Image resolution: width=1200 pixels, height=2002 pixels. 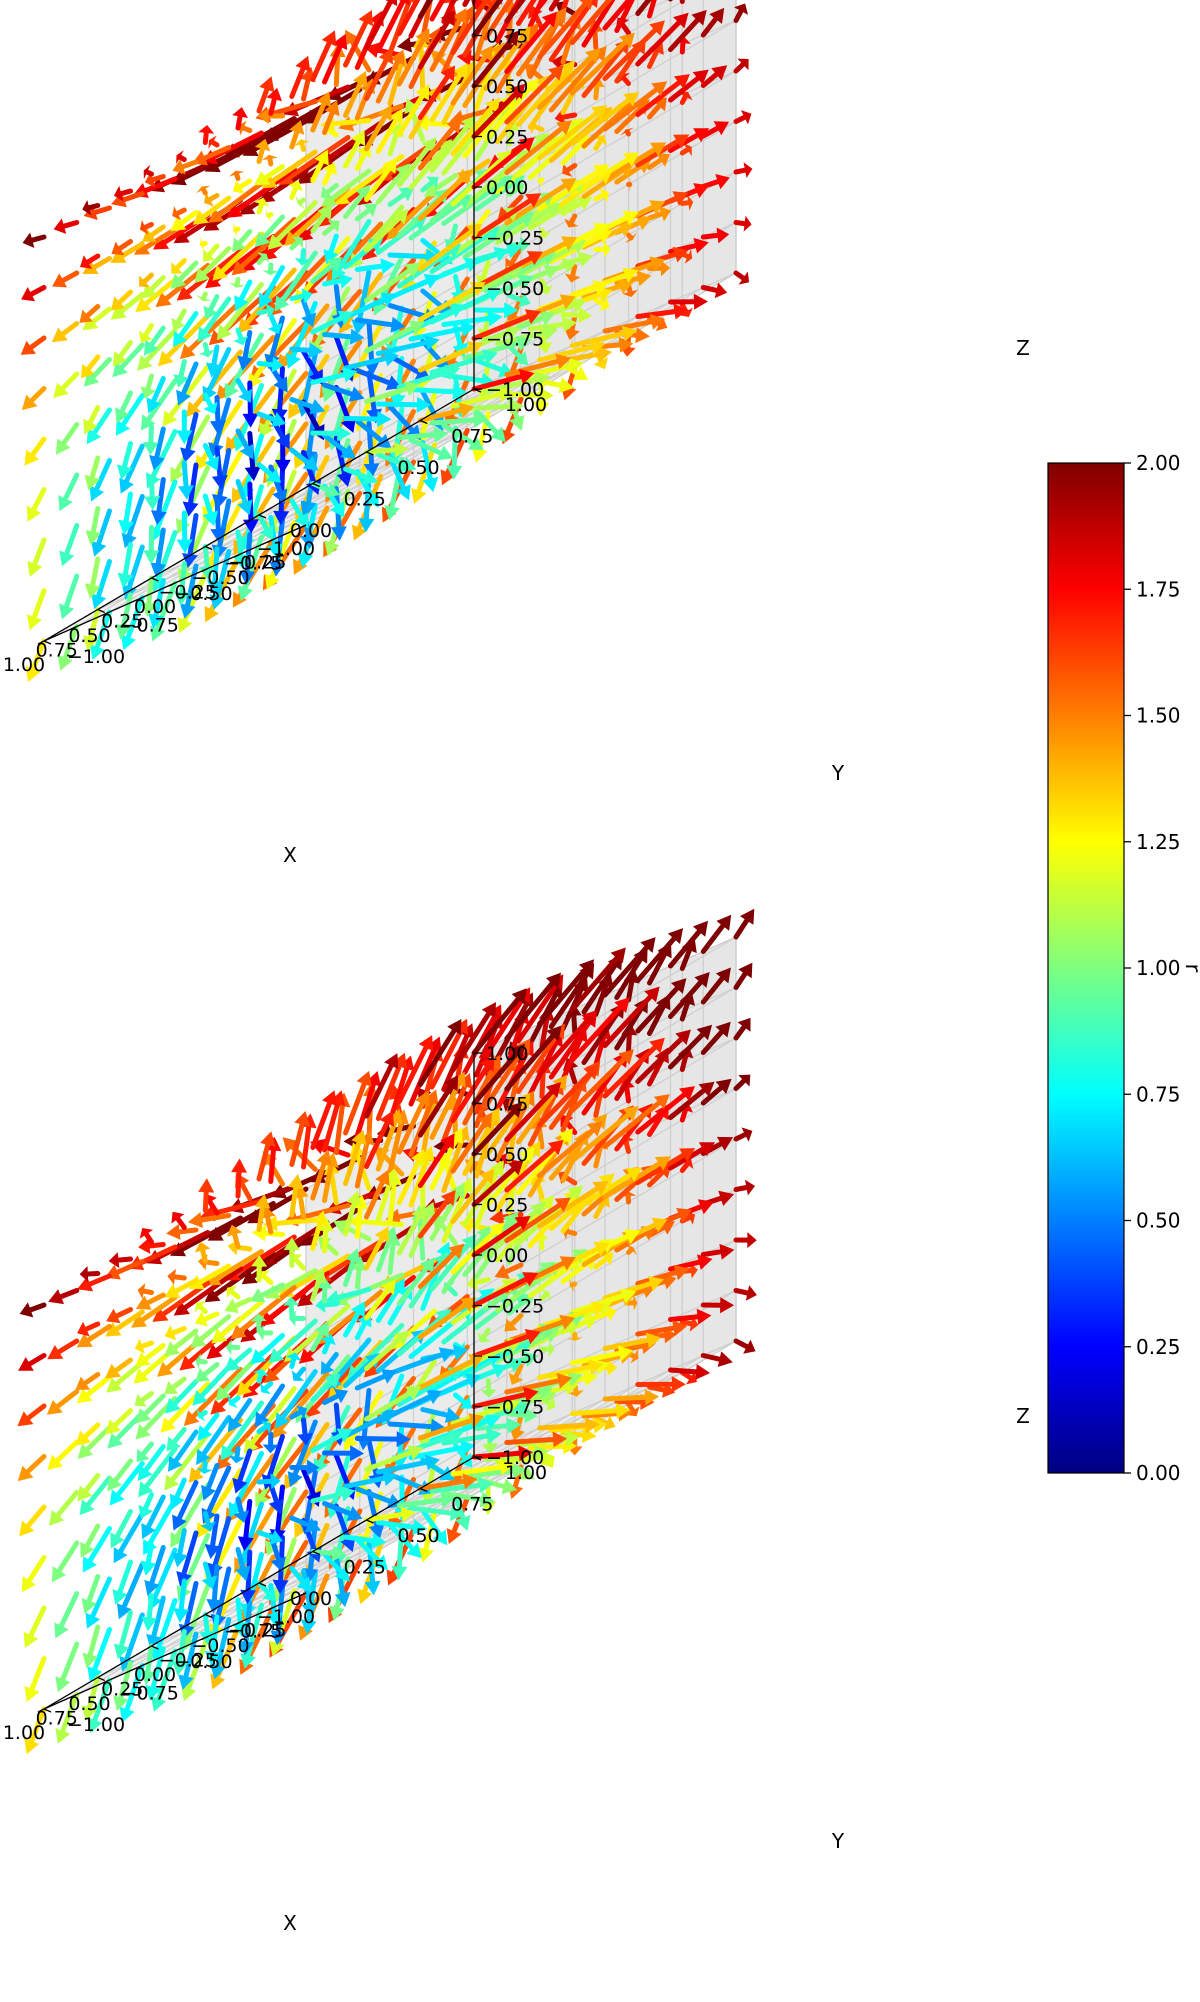 What do you see at coordinates (1158, 1473) in the screenshot?
I see `colorbar-tick-label: 0.00` at bounding box center [1158, 1473].